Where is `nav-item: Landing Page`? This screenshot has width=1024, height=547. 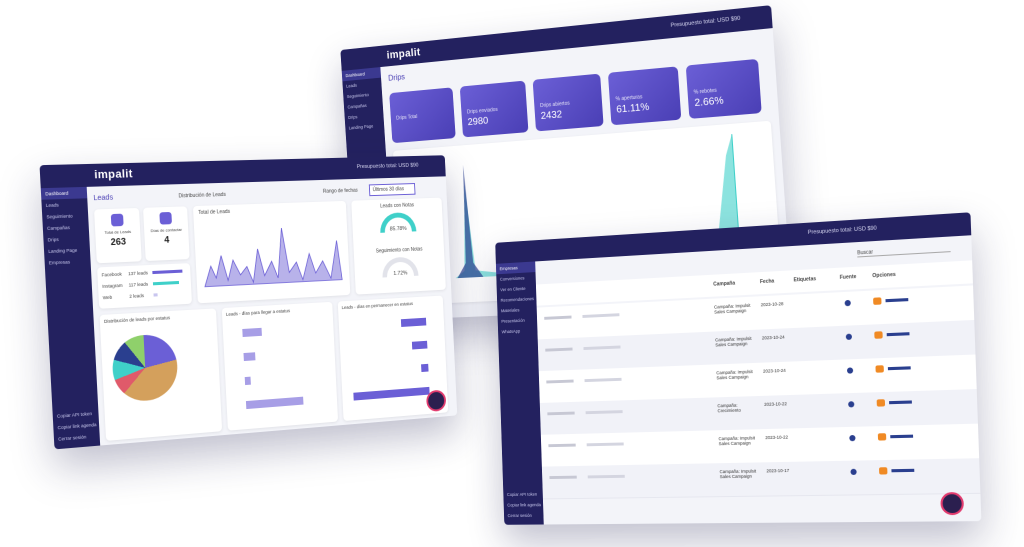
nav-item: Landing Page is located at coordinates (361, 127).